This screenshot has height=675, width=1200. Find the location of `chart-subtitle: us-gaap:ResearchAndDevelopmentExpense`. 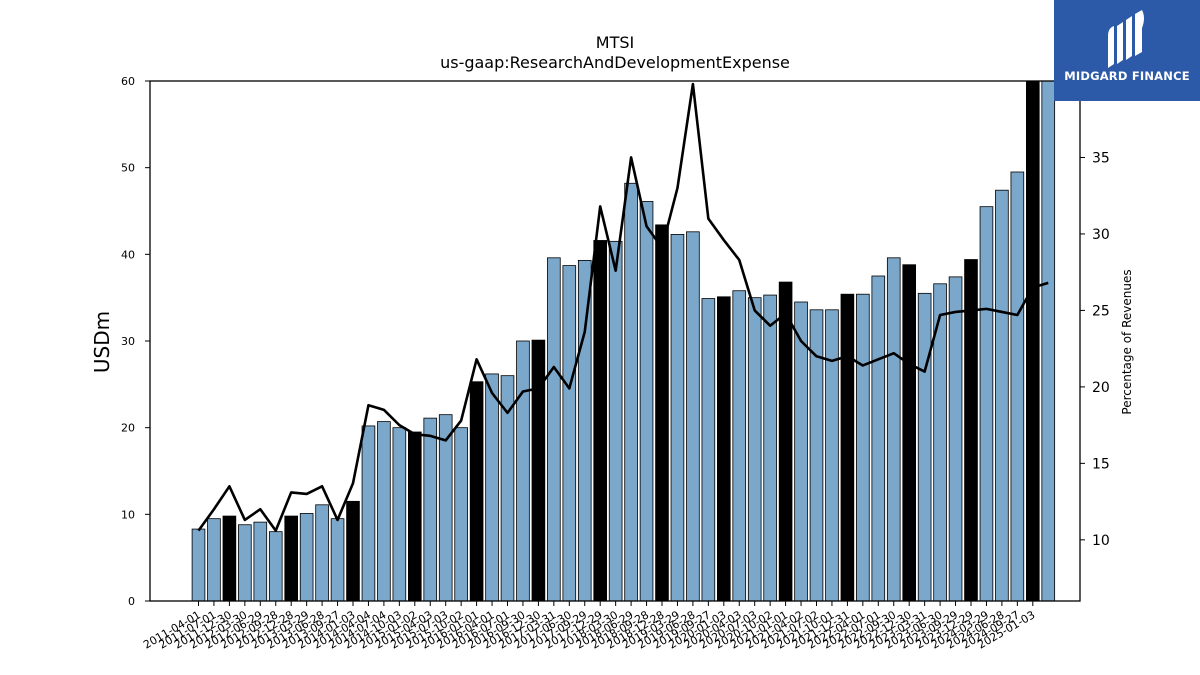

chart-subtitle: us-gaap:ResearchAndDevelopmentExpense is located at coordinates (615, 62).